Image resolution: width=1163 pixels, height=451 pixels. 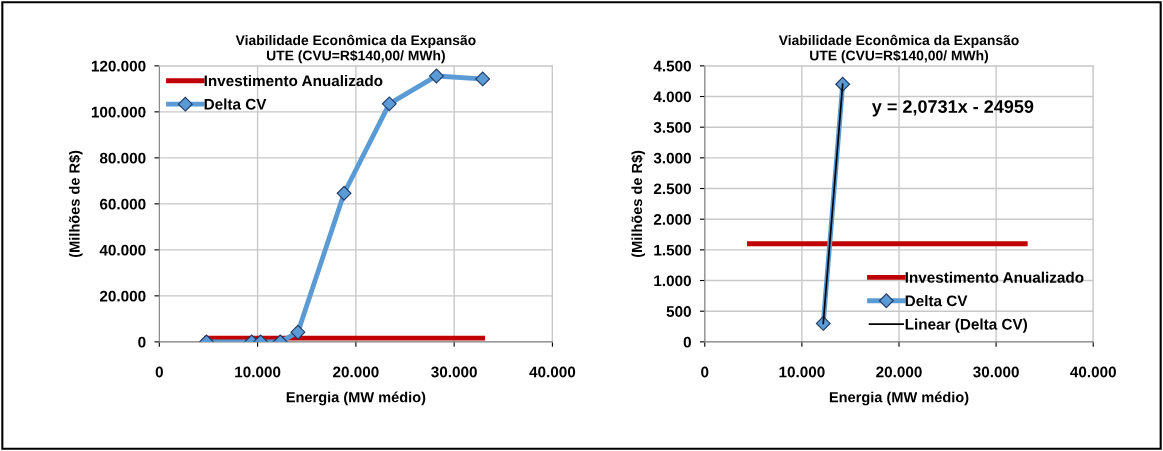 What do you see at coordinates (122, 158) in the screenshot?
I see `y-tick-label: 80.000` at bounding box center [122, 158].